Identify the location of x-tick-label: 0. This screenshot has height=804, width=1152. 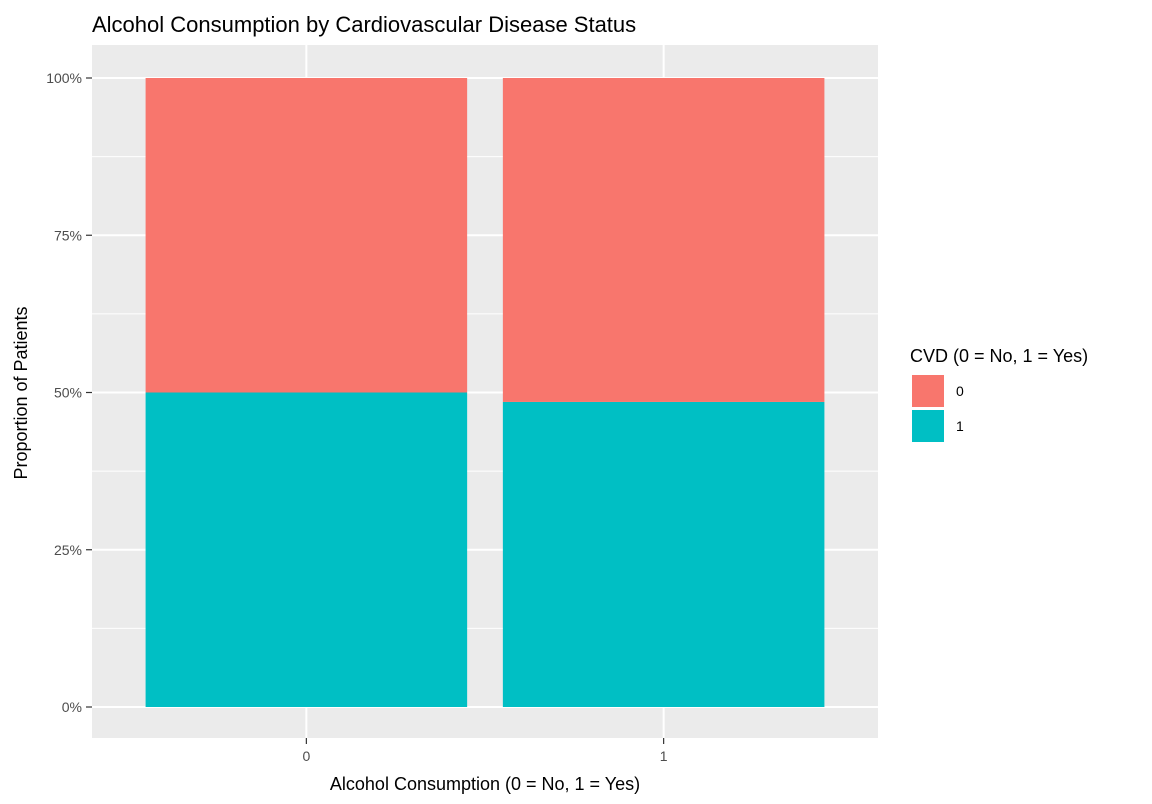
(306, 756).